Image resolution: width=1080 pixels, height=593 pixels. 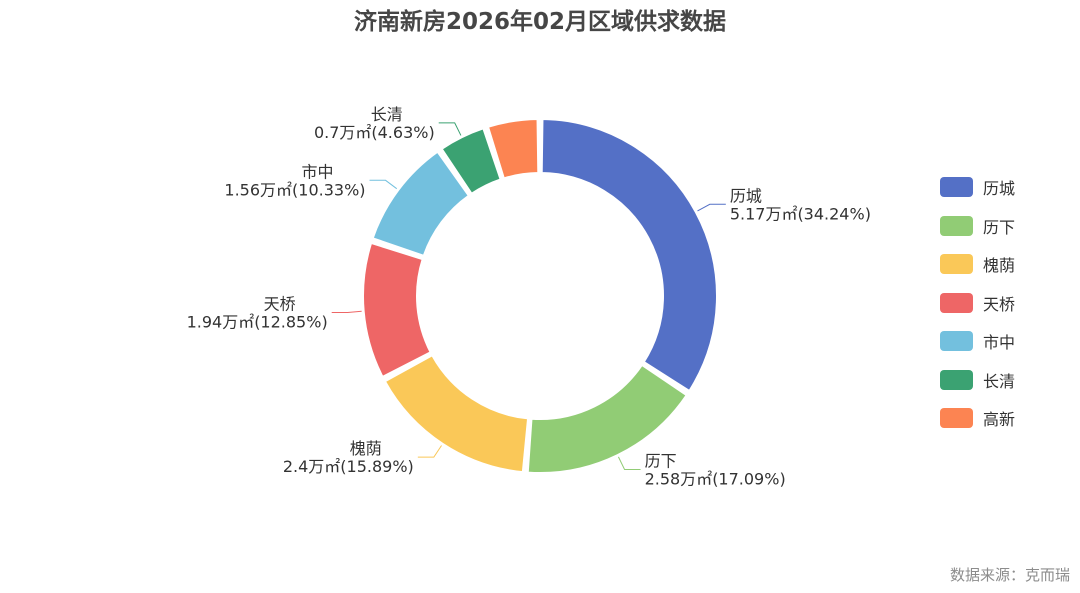 I want to click on chart-title: 济南新房2026年02月区域供求数据, so click(x=540, y=22).